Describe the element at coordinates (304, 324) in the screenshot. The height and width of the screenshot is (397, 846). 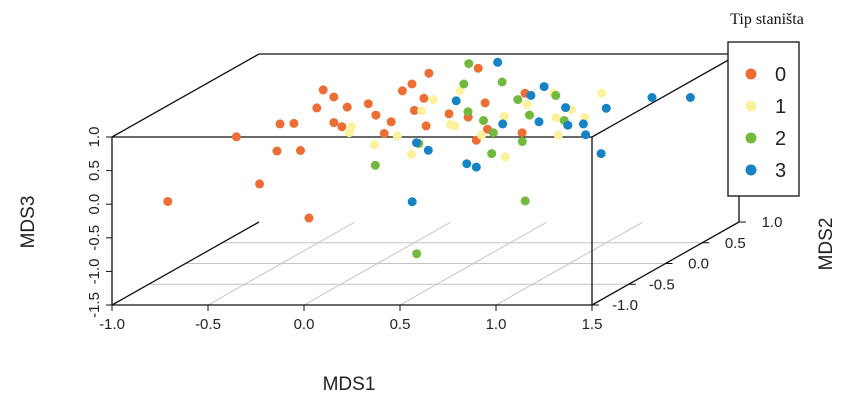
I see `x-tick-label: 0.0` at that location.